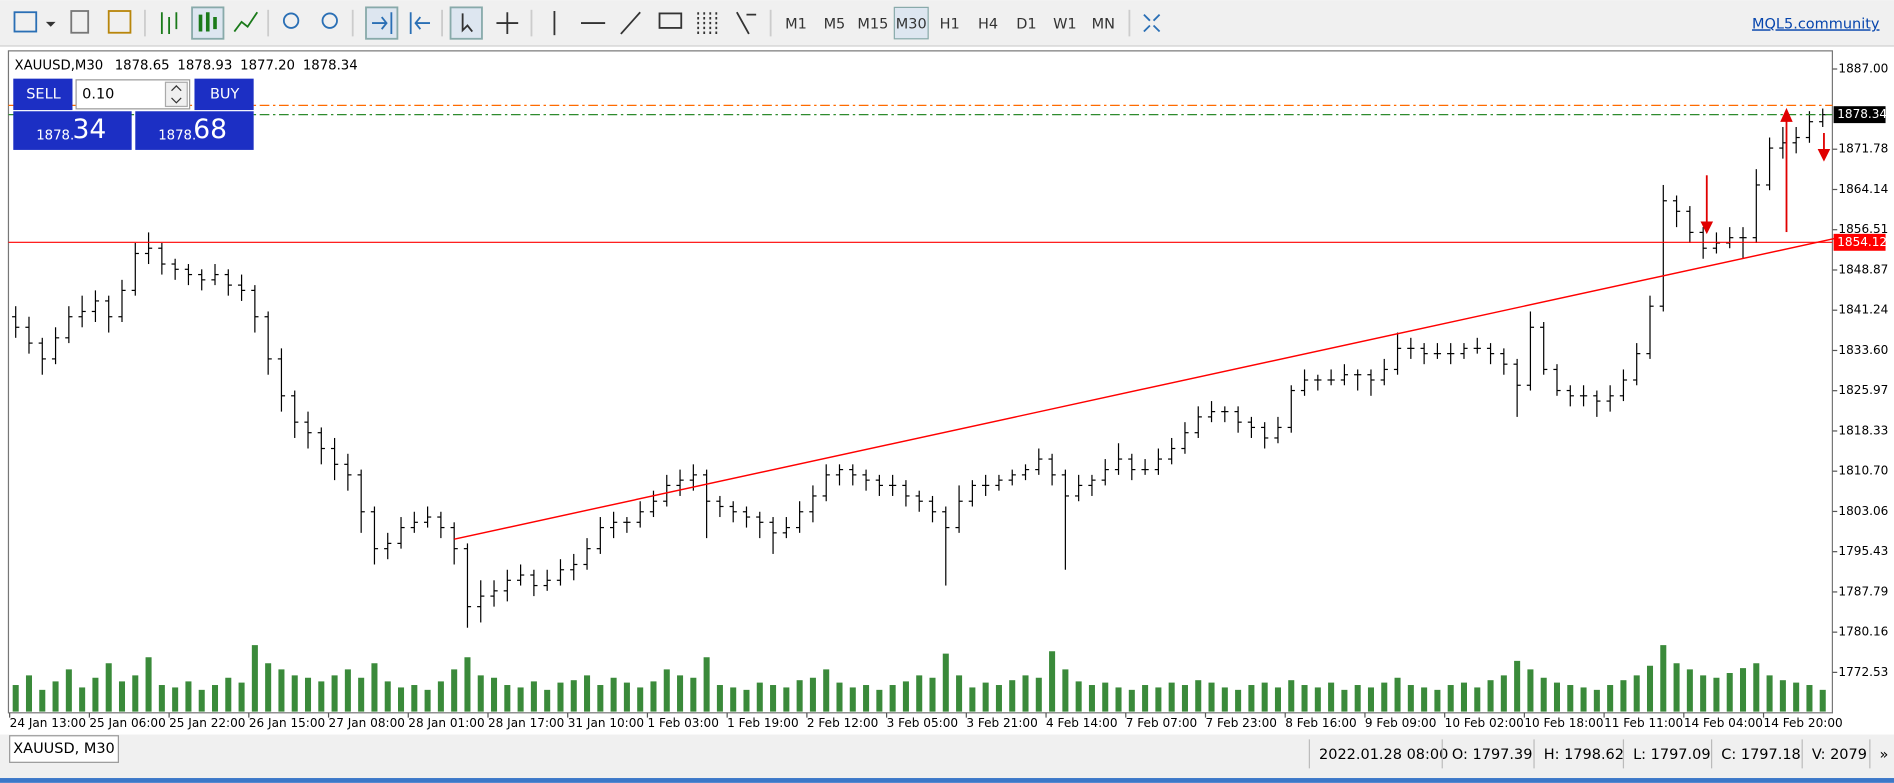 This screenshot has height=783, width=1894. Describe the element at coordinates (133, 114) in the screenshot. I see `one-click-trading-panel: SELL 0.10 BUY 1878. 34 1878. 68` at that location.